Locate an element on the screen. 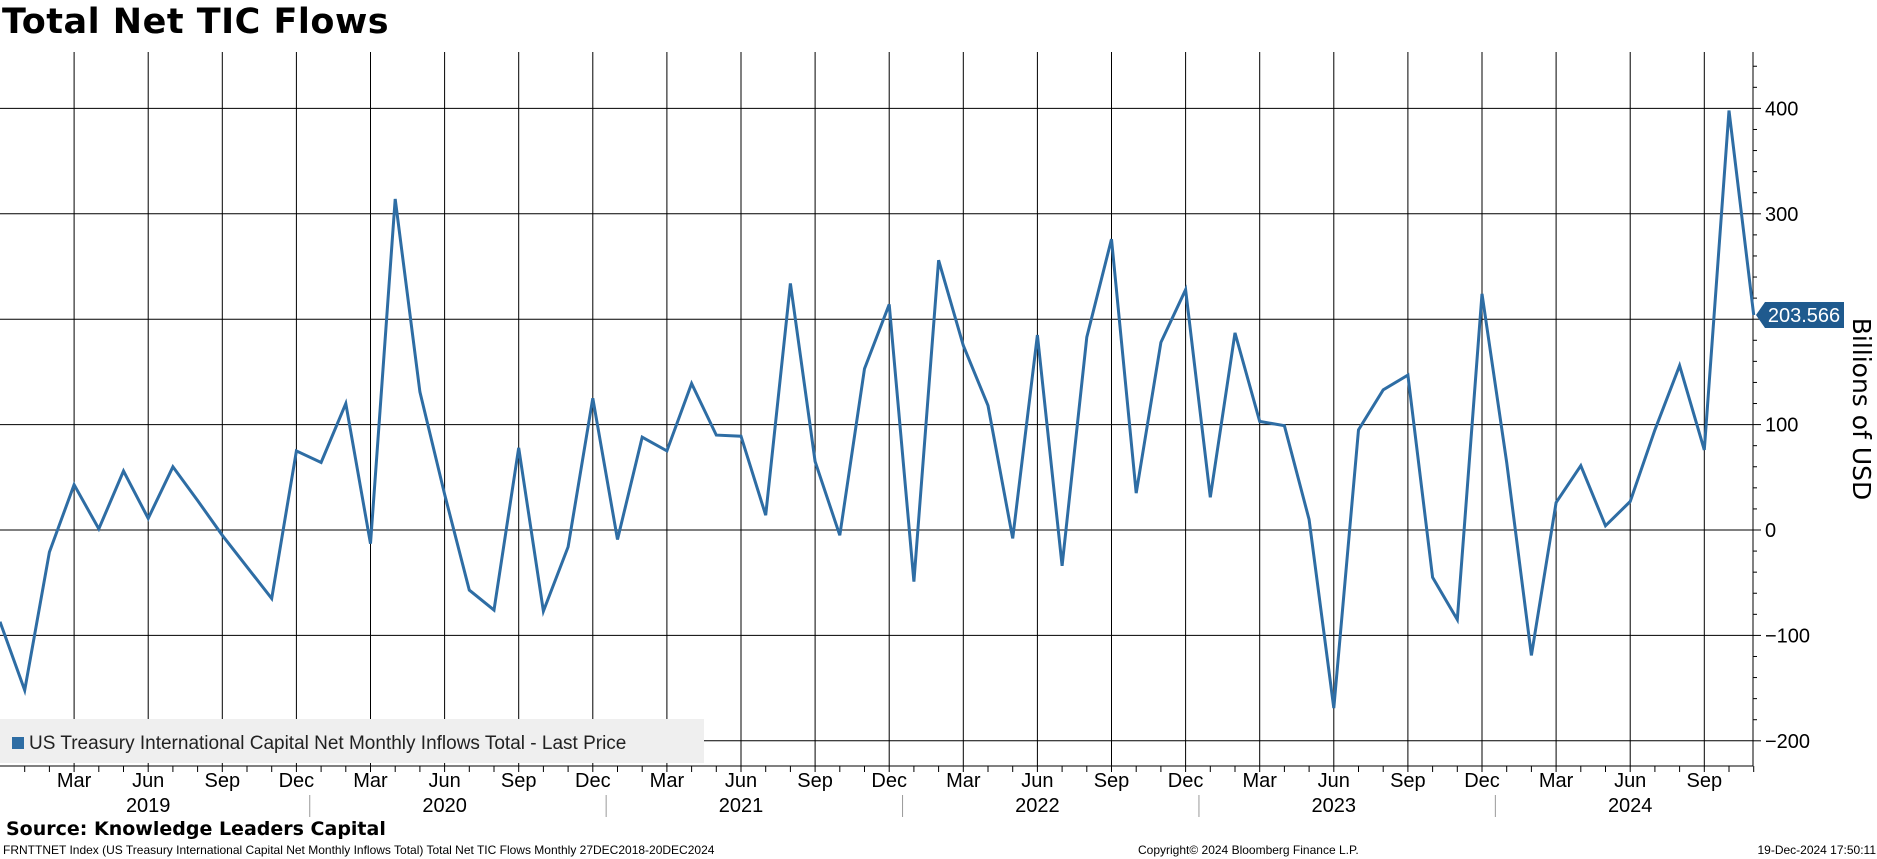 The image size is (1877, 859). y-tick-label: 400 is located at coordinates (1781, 109).